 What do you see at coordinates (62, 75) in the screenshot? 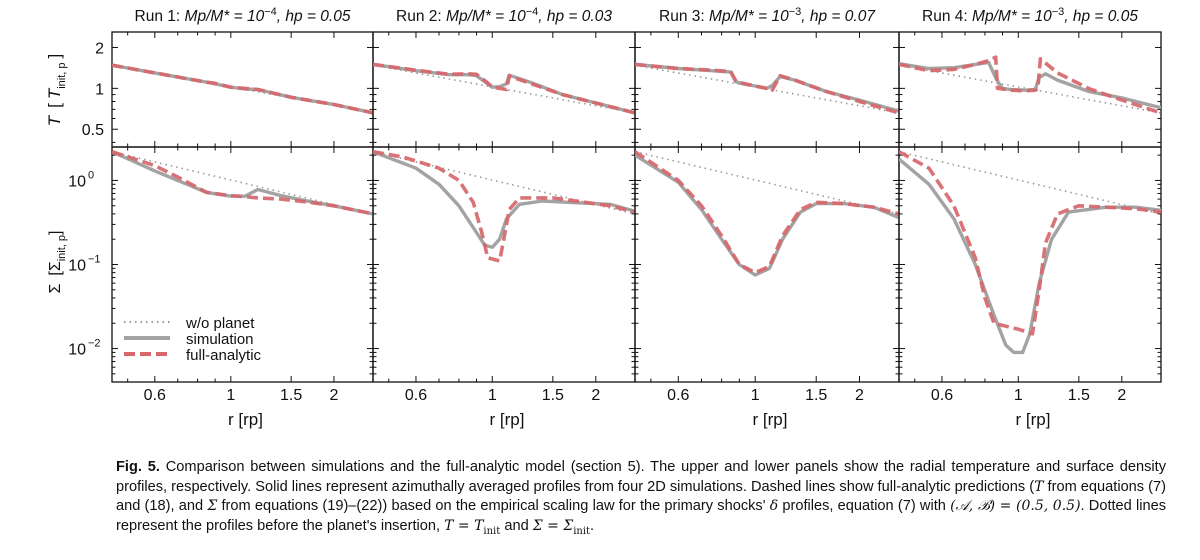
I see `top-ylabel-sub: init, p` at bounding box center [62, 75].